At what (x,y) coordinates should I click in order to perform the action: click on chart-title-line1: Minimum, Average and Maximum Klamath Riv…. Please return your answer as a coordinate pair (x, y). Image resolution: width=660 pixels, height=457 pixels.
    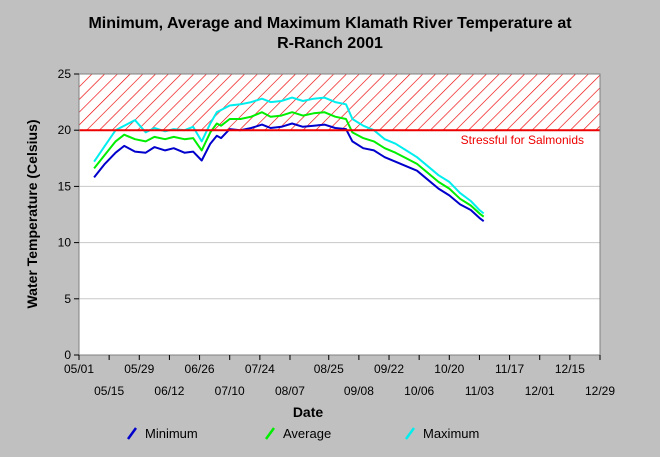
    Looking at the image, I should click on (330, 23).